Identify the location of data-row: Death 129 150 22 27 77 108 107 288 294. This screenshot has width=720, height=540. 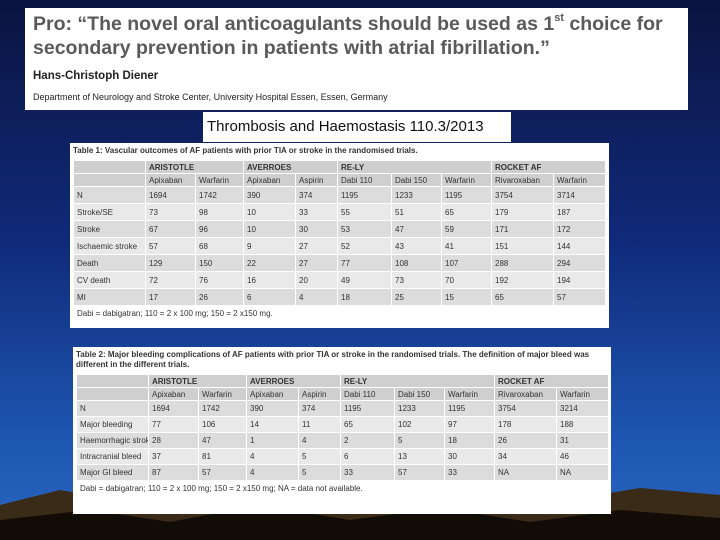
(340, 263).